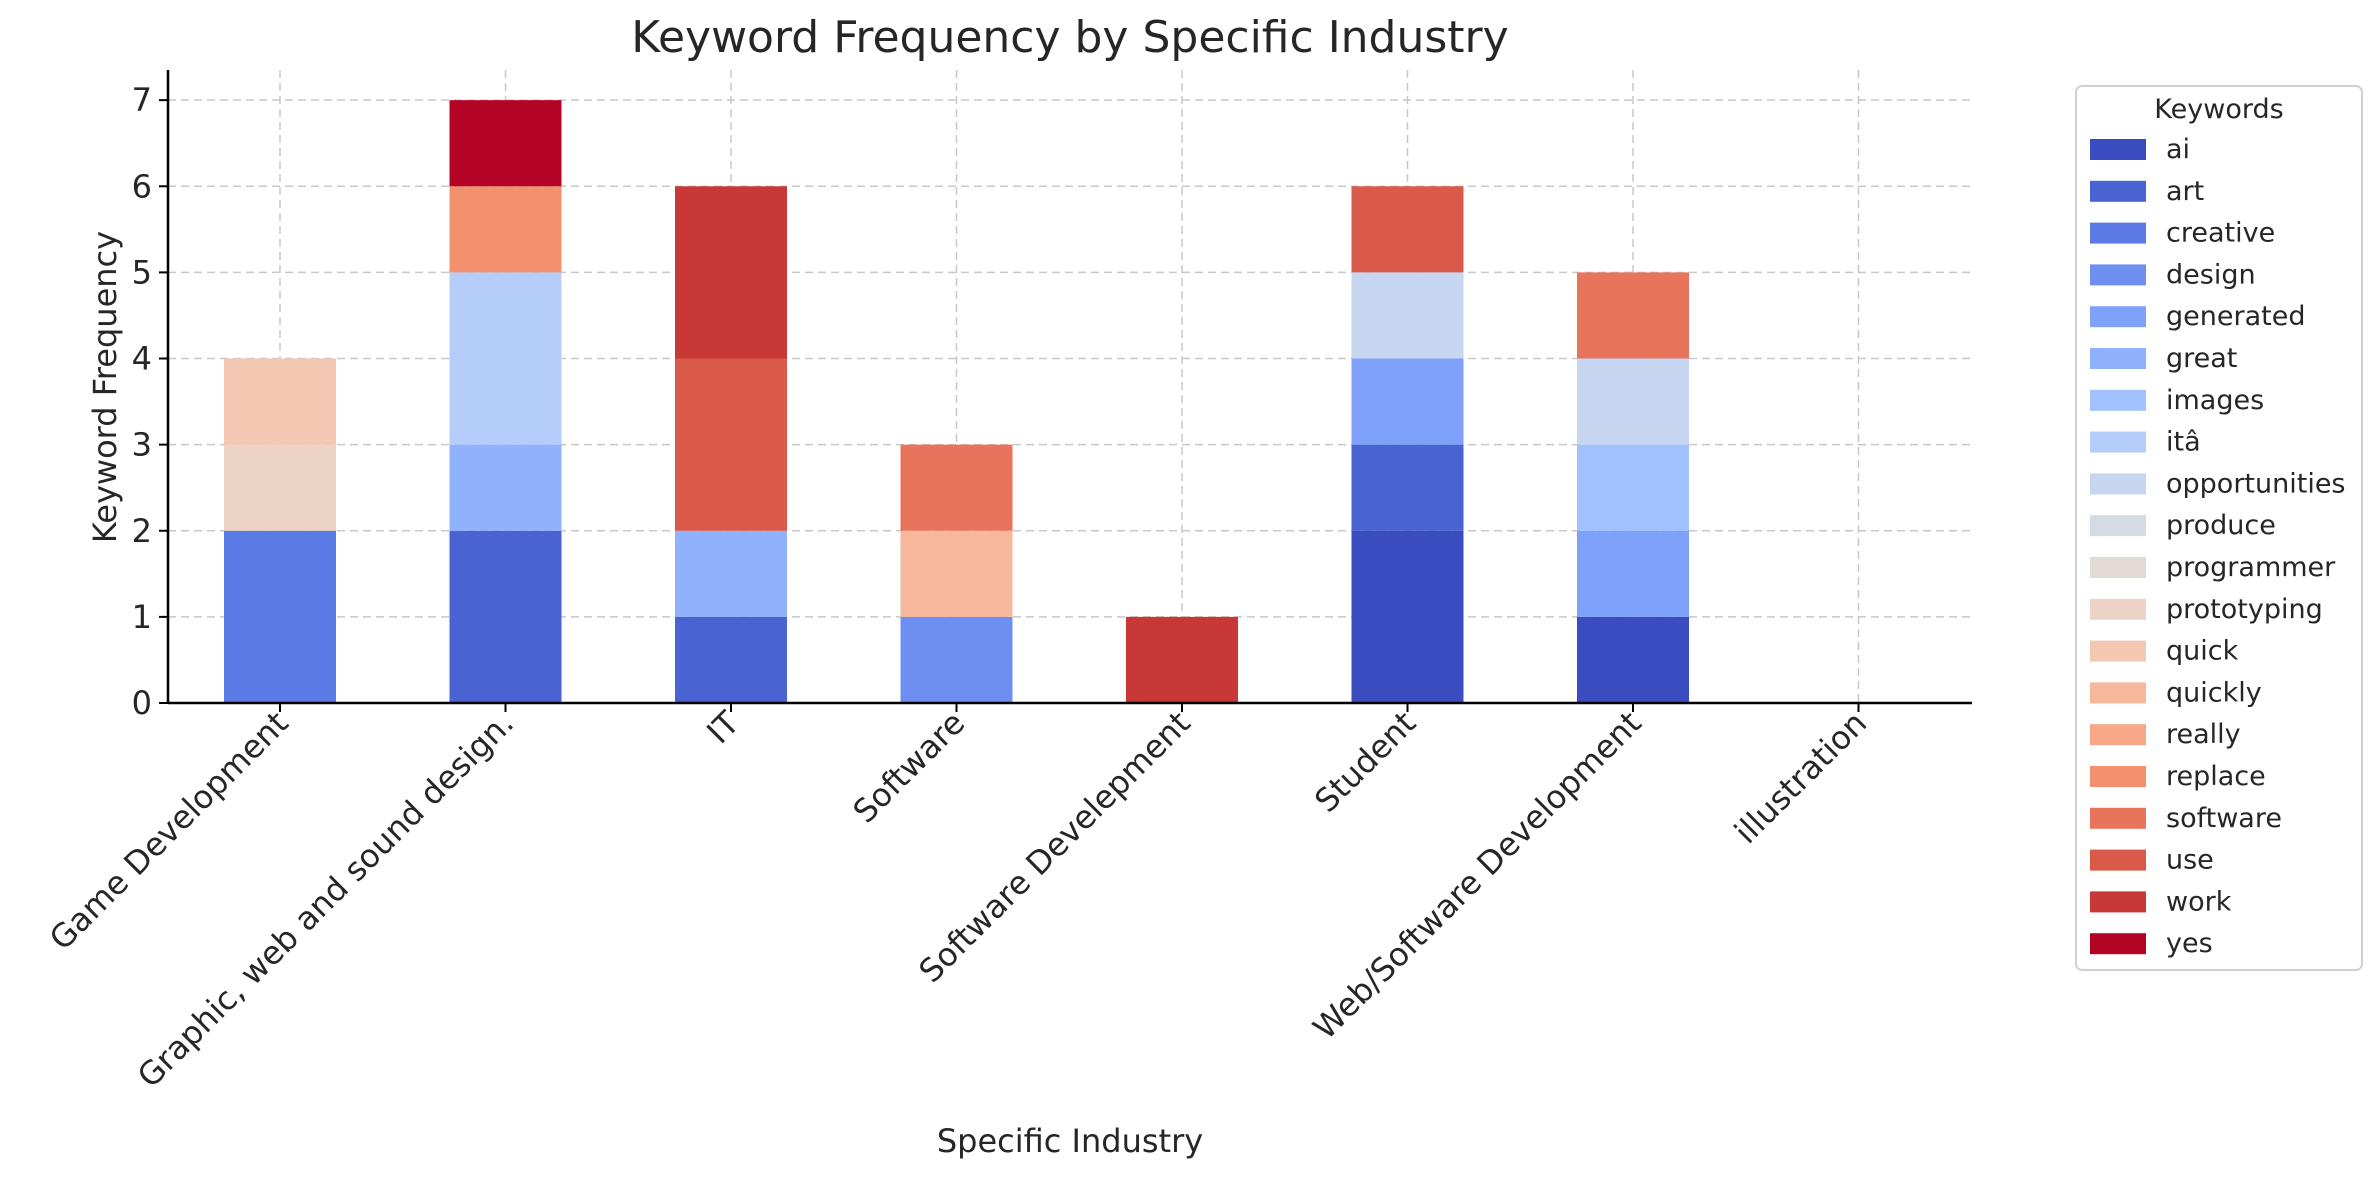  What do you see at coordinates (2190, 860) in the screenshot?
I see `legend-label: use` at bounding box center [2190, 860].